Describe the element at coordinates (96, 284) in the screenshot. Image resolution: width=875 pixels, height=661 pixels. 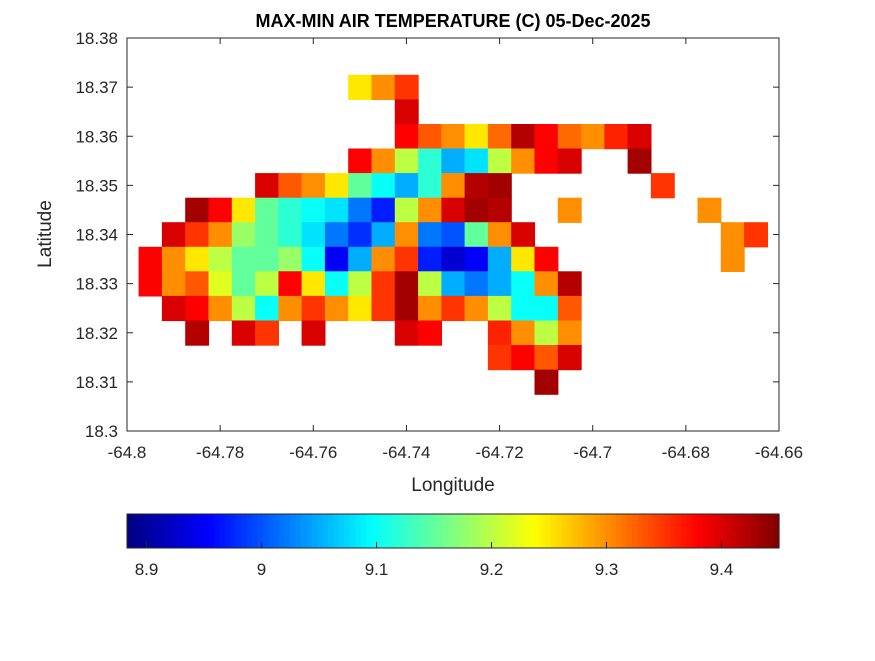
I see `y-tick-label: 18.33` at that location.